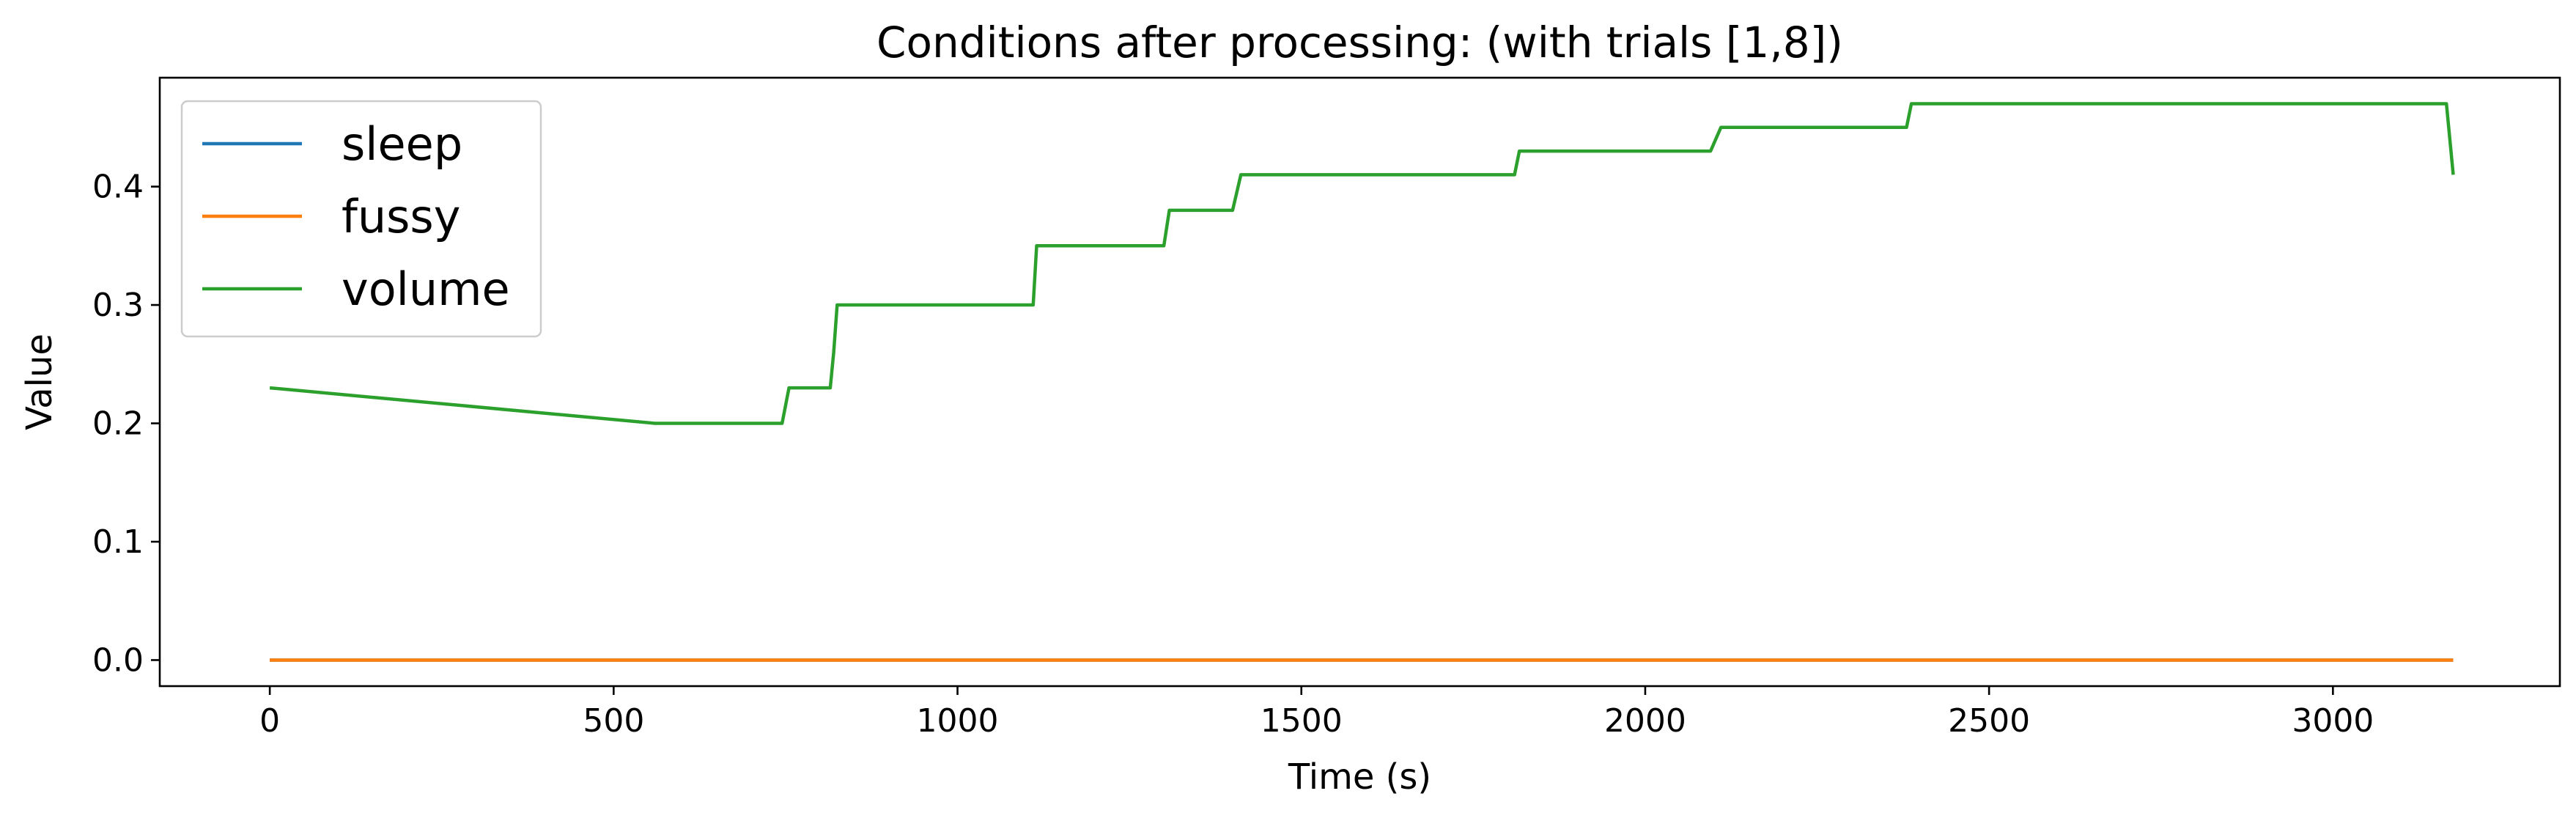 This screenshot has width=2576, height=821. I want to click on legend-label-sleep: sleep, so click(402, 144).